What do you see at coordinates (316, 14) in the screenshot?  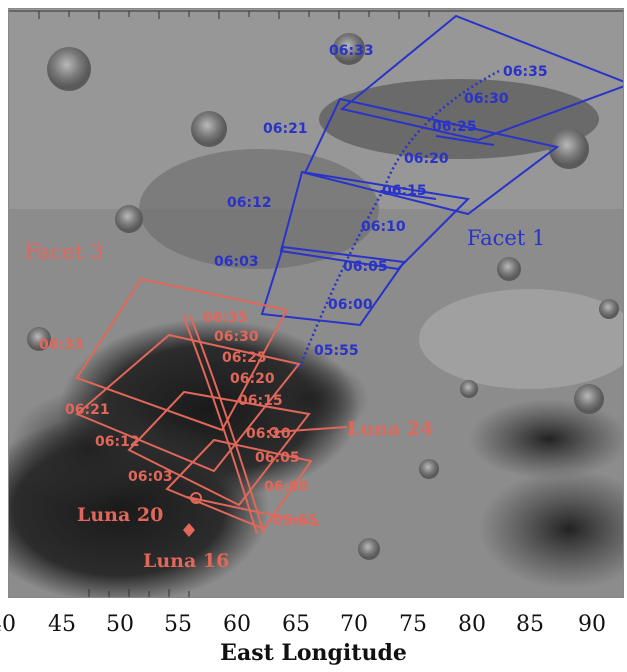 I see `top-scale-ticks` at bounding box center [316, 14].